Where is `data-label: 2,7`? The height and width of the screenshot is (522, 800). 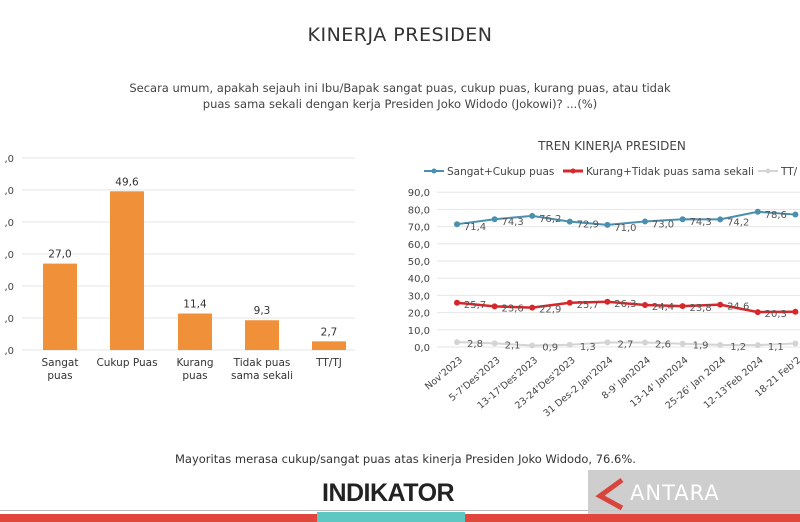
data-label: 2,7 is located at coordinates (625, 344).